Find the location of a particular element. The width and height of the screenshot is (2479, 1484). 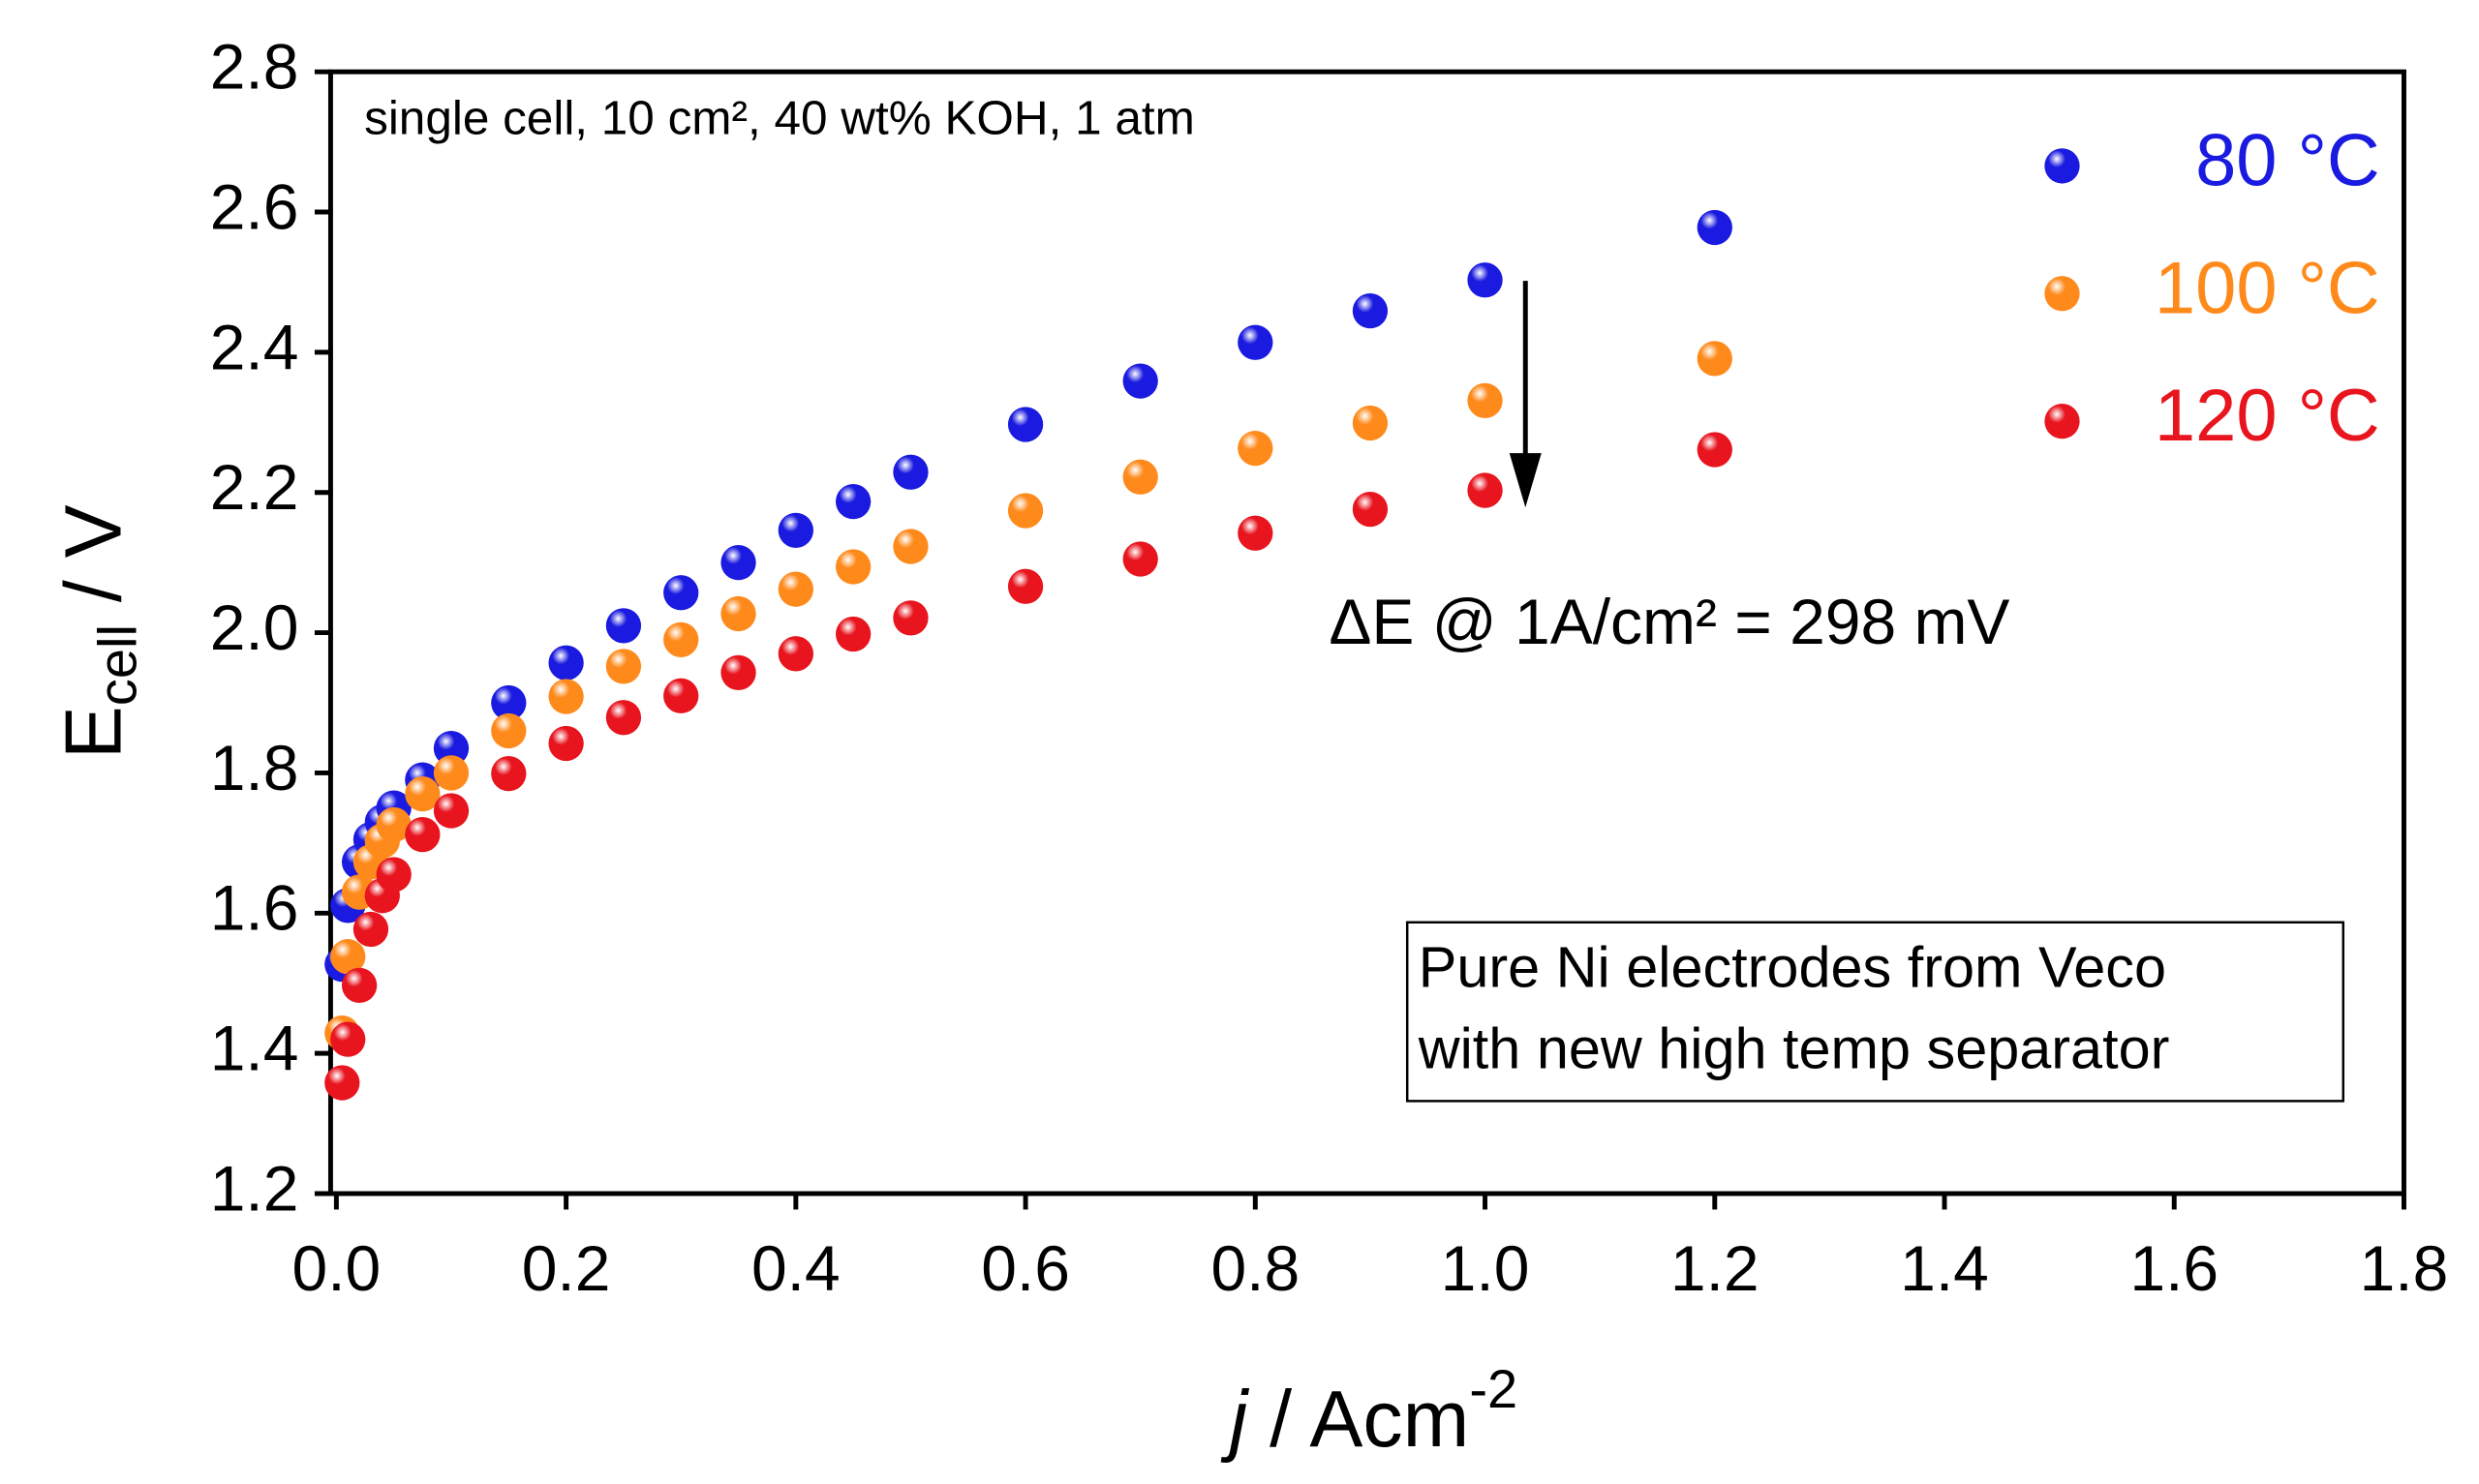

arrow-head is located at coordinates (1525, 480).